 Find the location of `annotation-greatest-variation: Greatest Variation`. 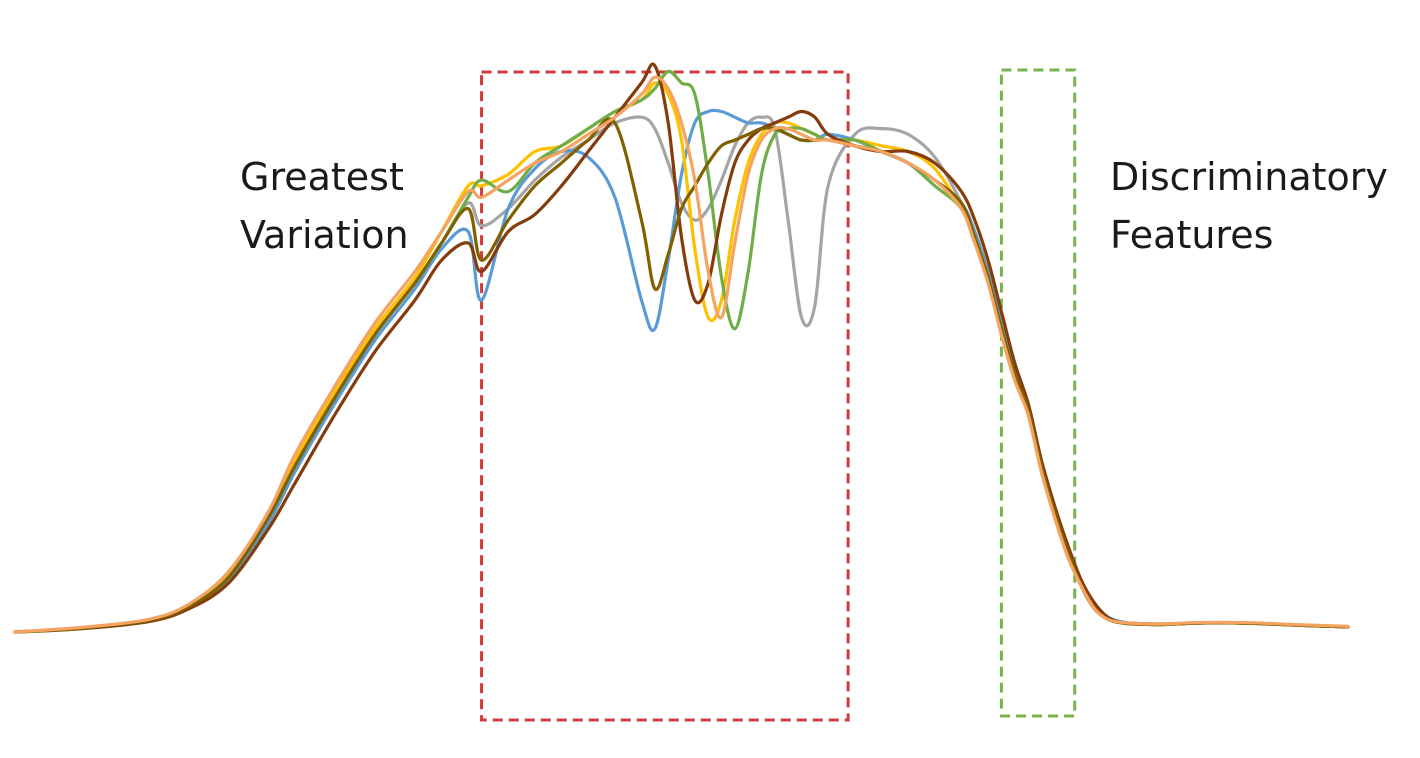

annotation-greatest-variation: Greatest Variation is located at coordinates (324, 206).